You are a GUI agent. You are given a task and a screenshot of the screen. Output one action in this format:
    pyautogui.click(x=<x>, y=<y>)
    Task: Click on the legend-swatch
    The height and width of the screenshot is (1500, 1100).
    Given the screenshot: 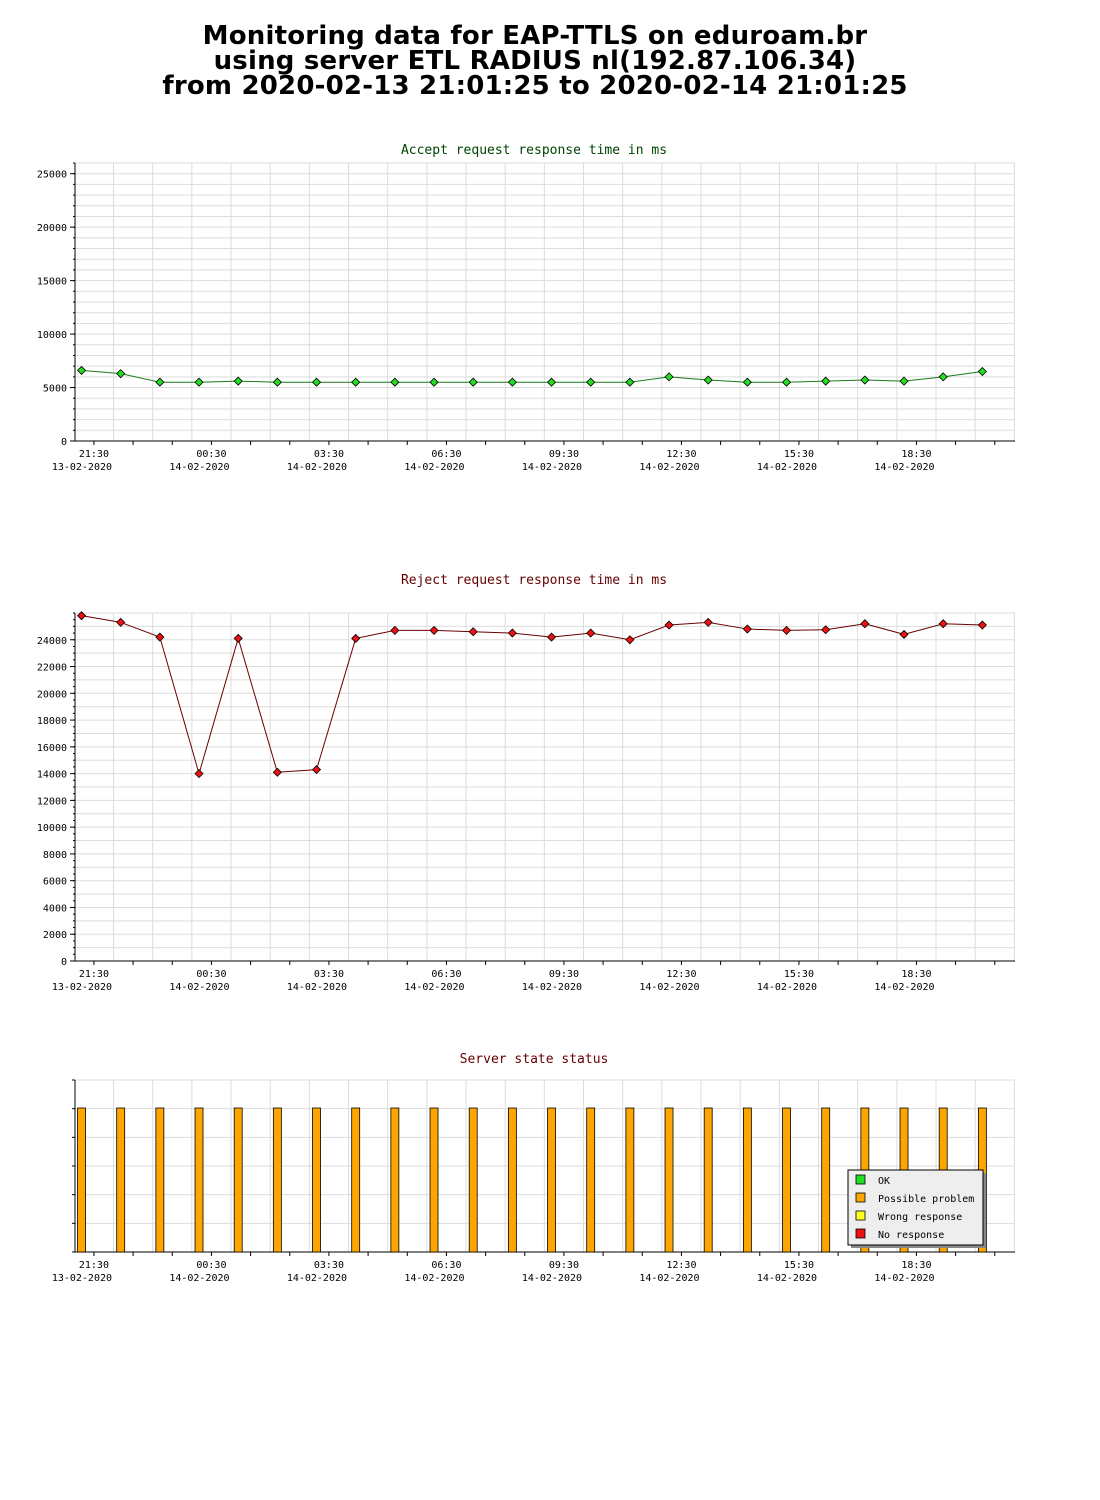 What is the action you would take?
    pyautogui.click(x=860, y=1215)
    